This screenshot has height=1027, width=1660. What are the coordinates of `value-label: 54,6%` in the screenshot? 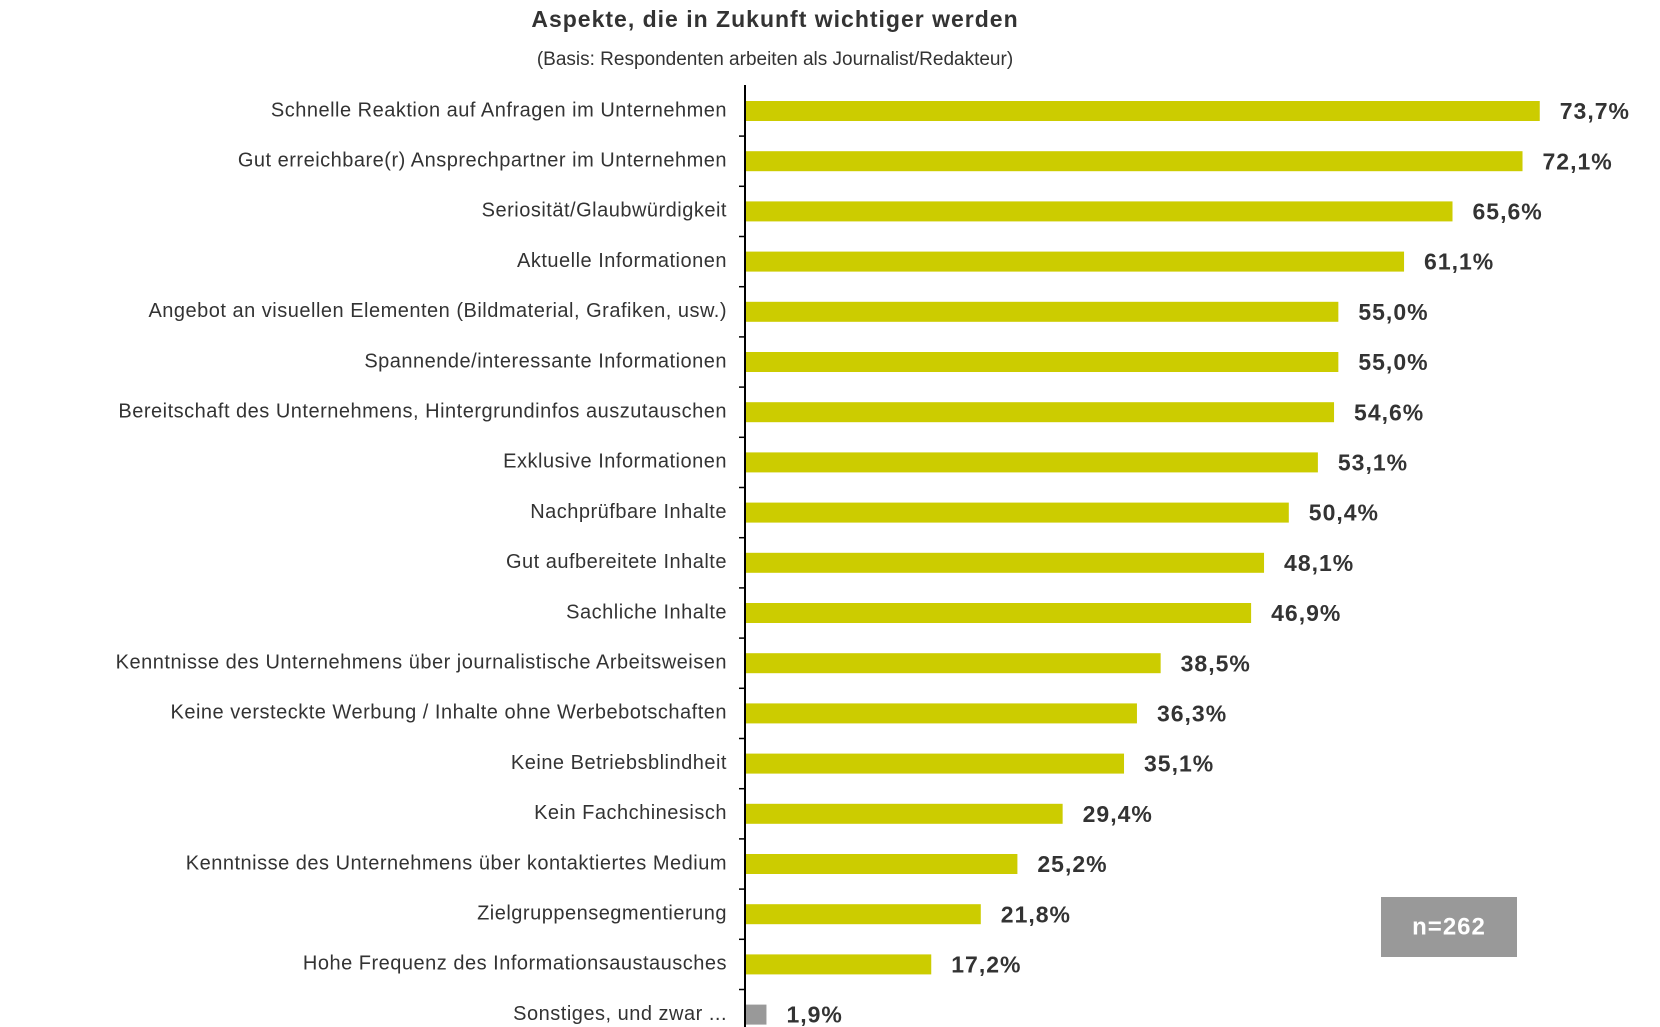 It's located at (1389, 412).